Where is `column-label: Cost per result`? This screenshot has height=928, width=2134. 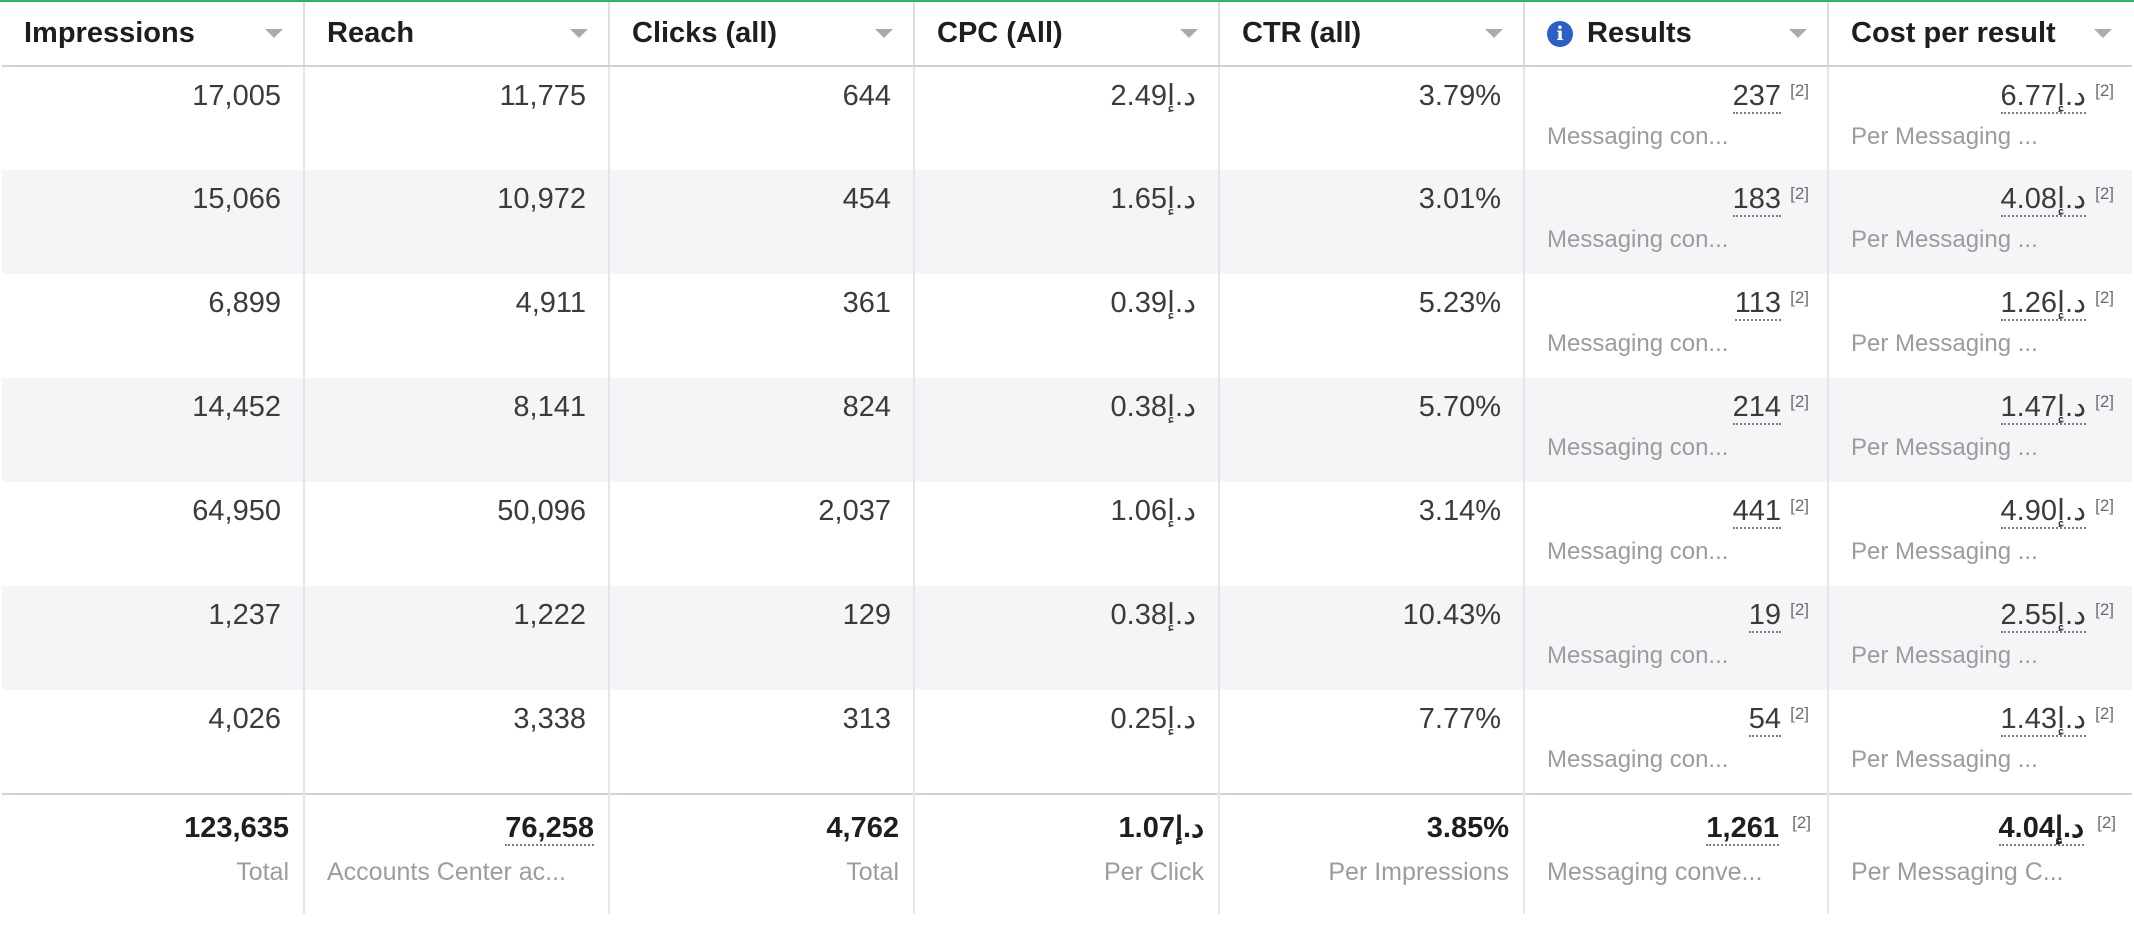
column-label: Cost per result is located at coordinates (1953, 33).